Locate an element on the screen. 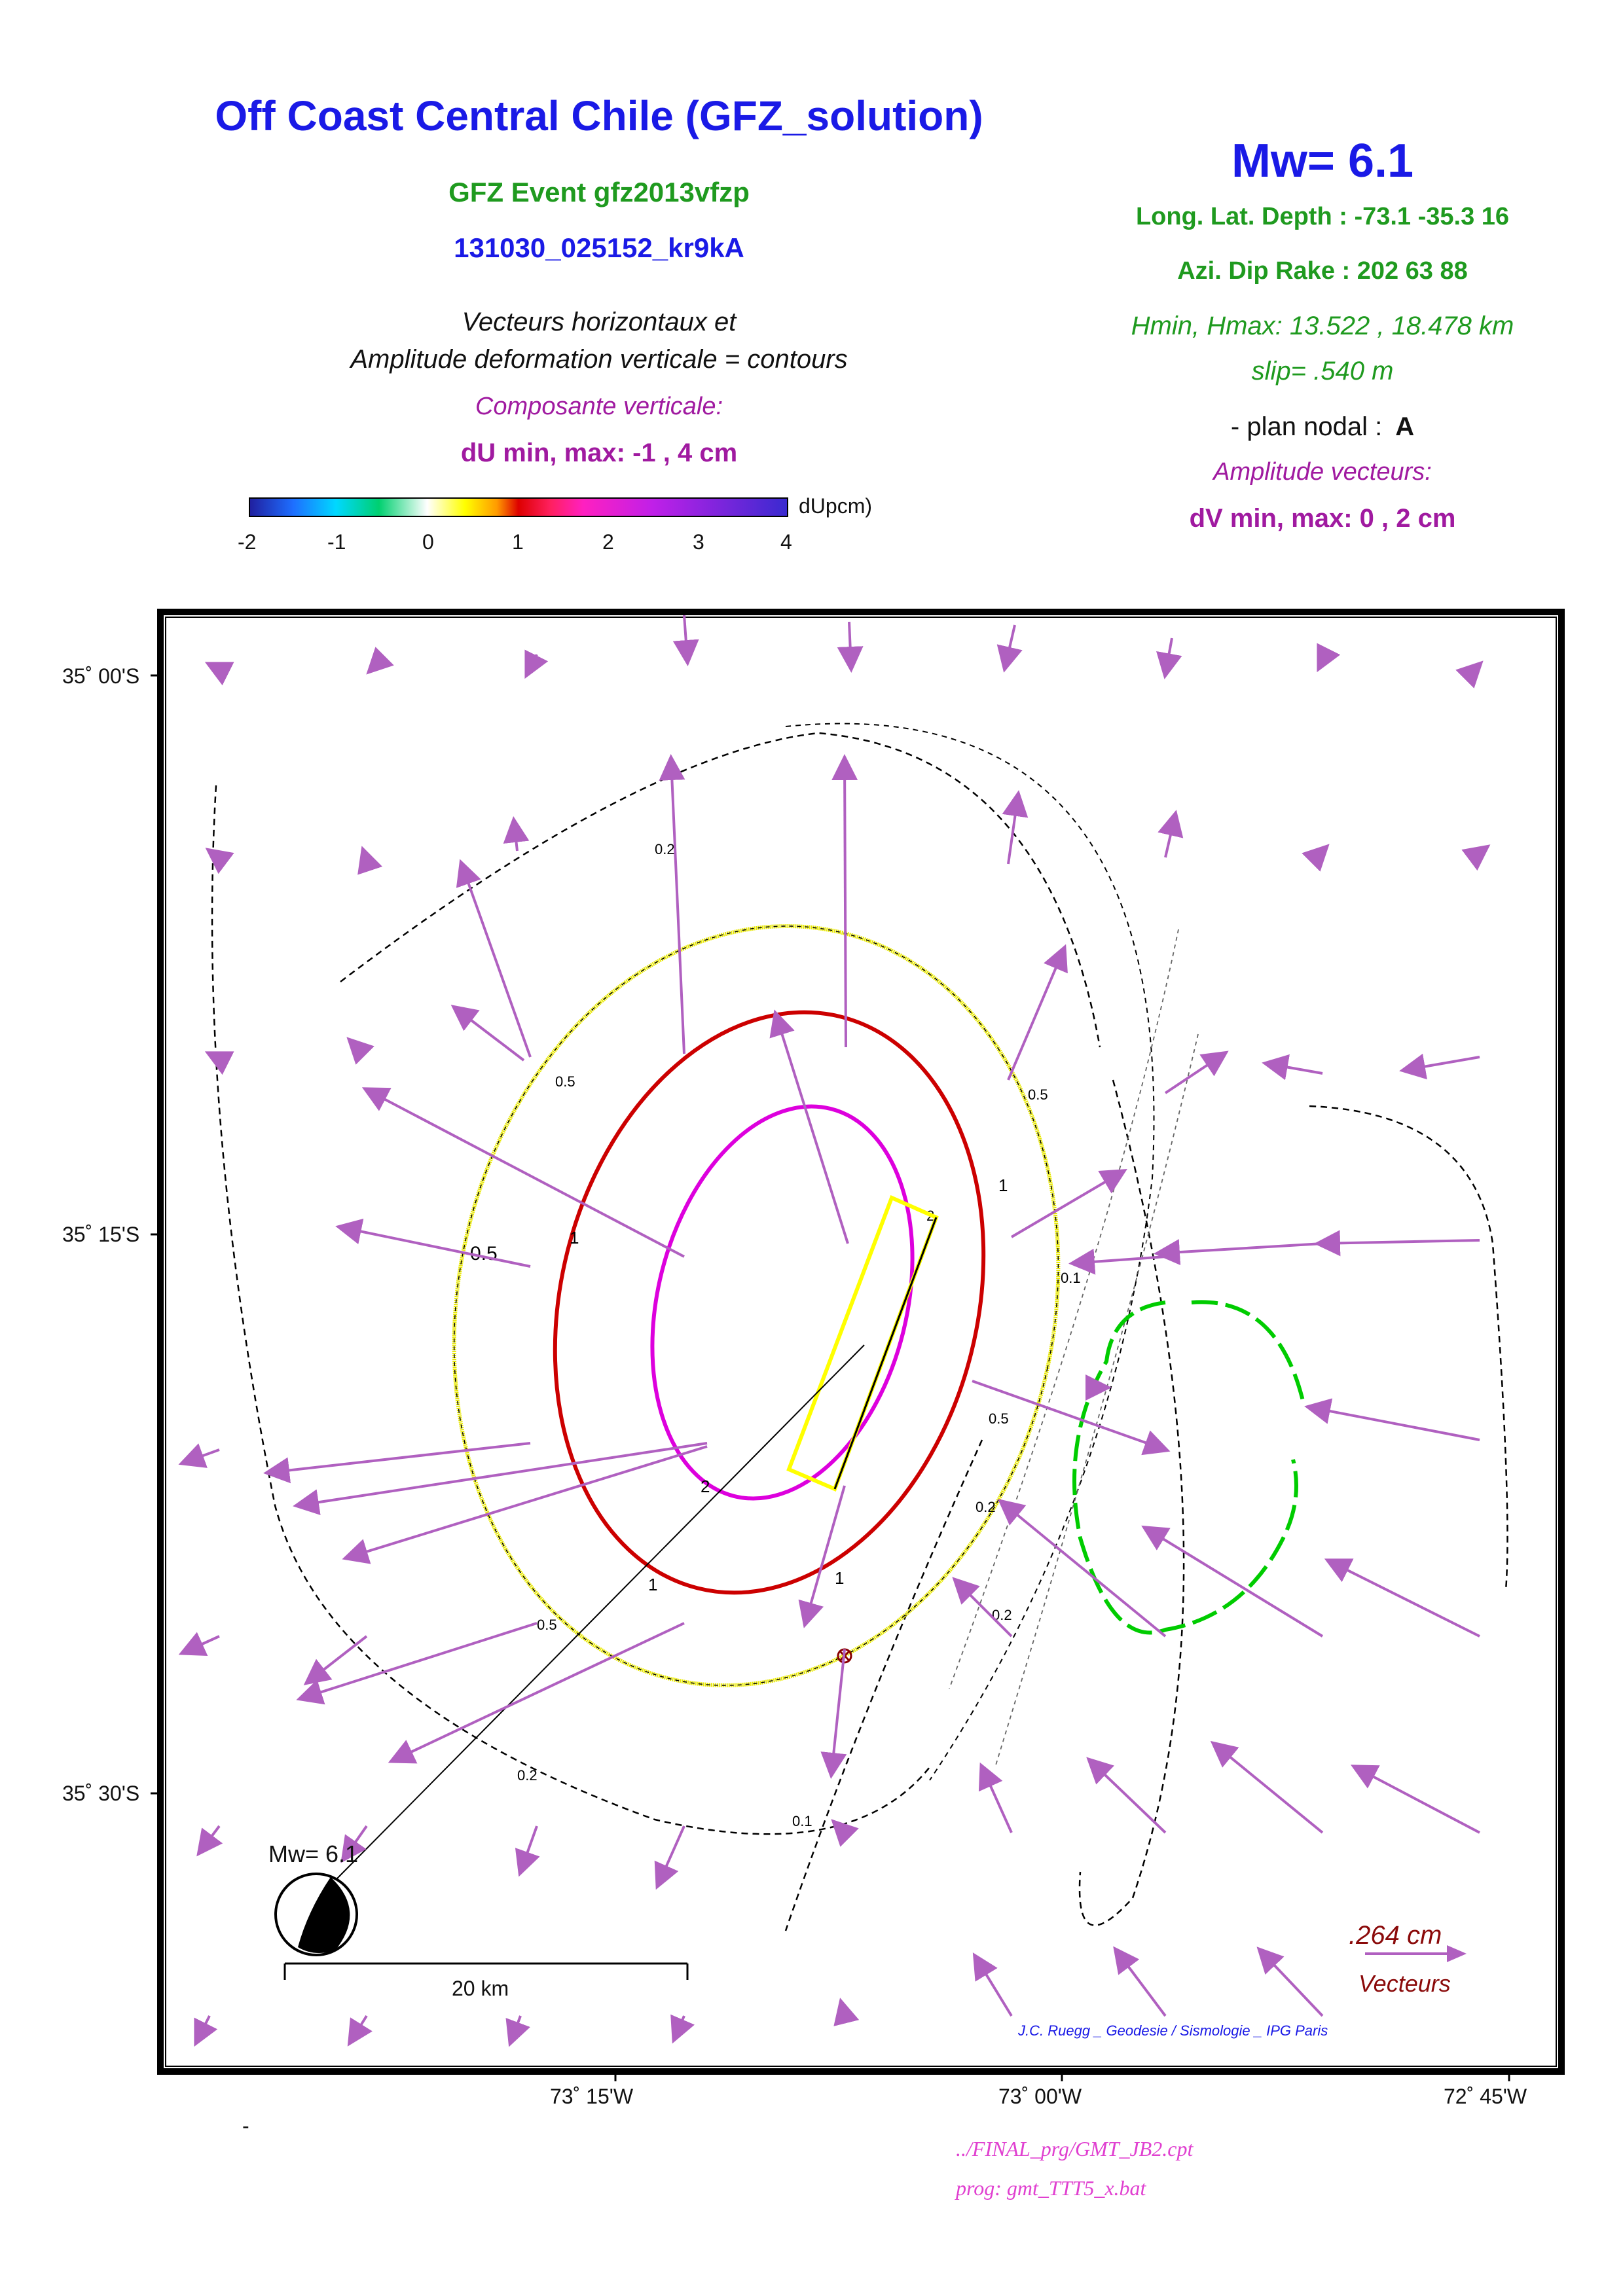 This screenshot has height=2296, width=1623. vertical-component-label: Composante verticale: is located at coordinates (599, 406).